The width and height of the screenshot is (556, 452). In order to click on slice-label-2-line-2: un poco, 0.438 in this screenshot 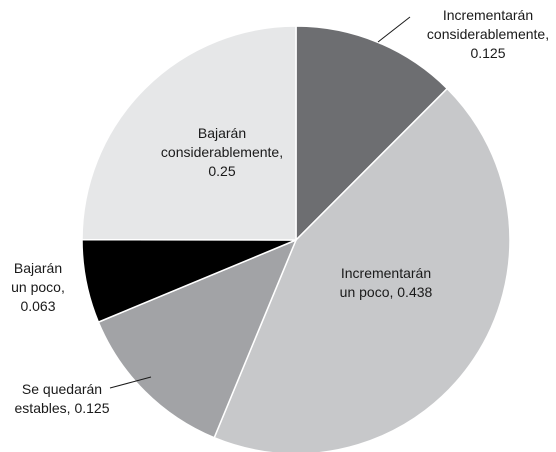, I will do `click(386, 292)`.